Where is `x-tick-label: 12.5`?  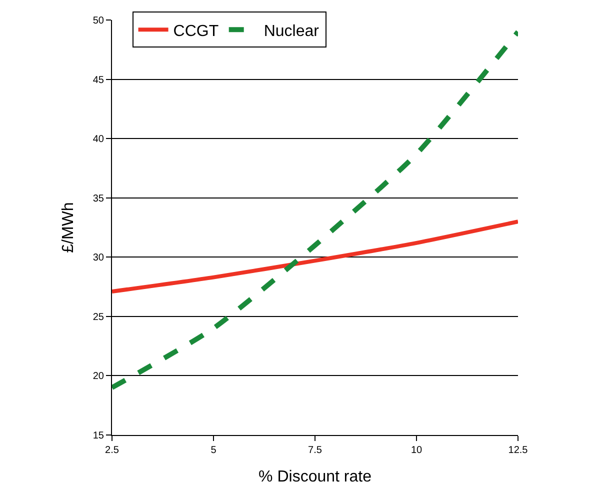
x-tick-label: 12.5 is located at coordinates (518, 450).